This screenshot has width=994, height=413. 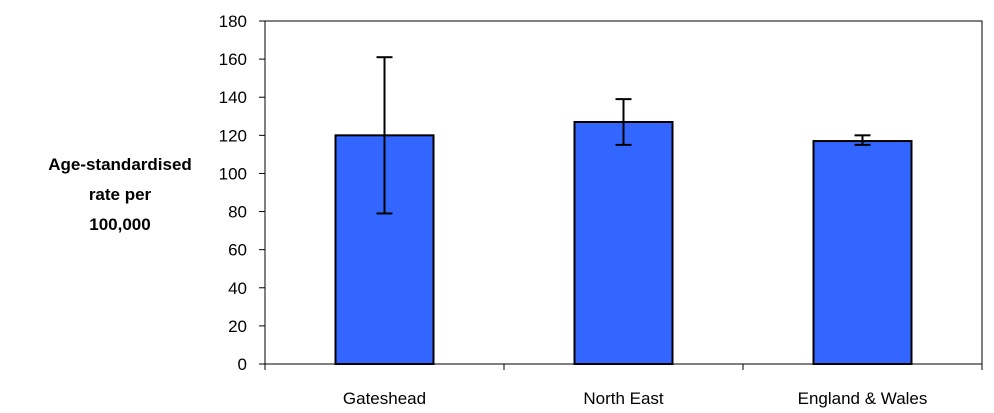 What do you see at coordinates (863, 398) in the screenshot?
I see `x-tick-label-england-wales: England & Wales` at bounding box center [863, 398].